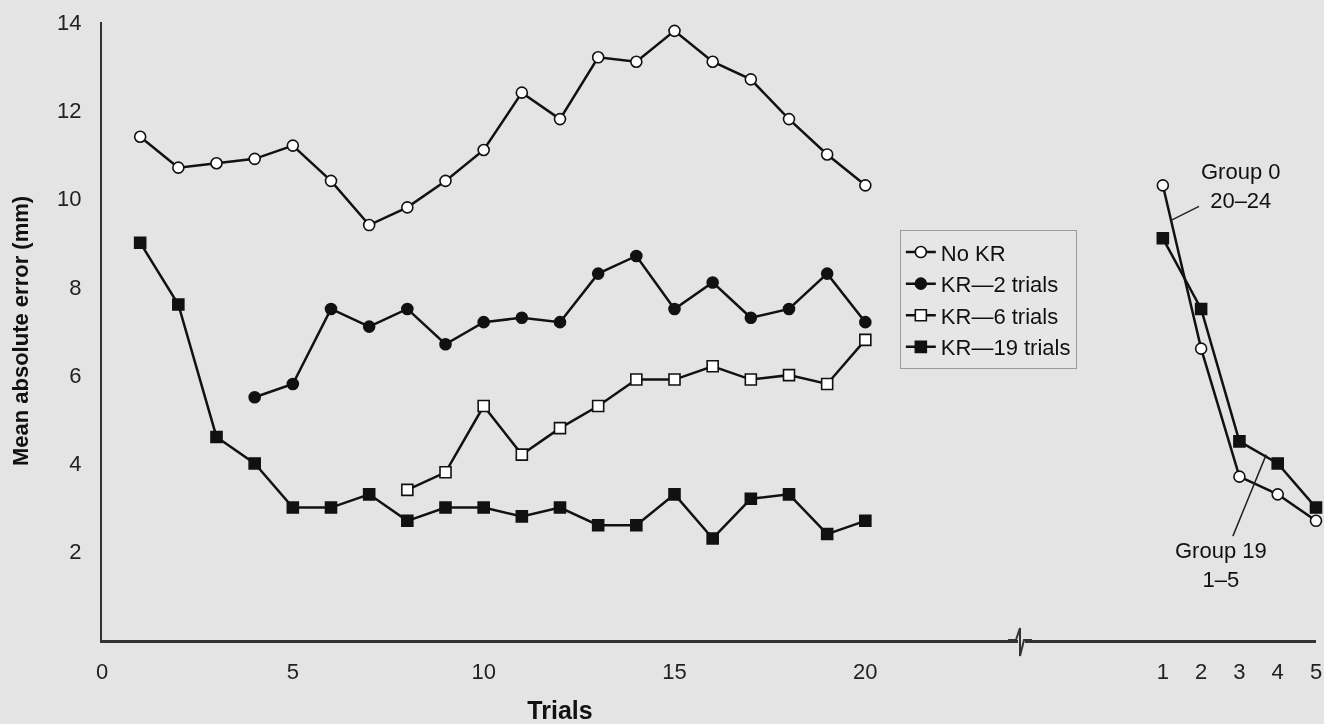  Describe the element at coordinates (973, 253) in the screenshot. I see `legend-label: No KR` at that location.